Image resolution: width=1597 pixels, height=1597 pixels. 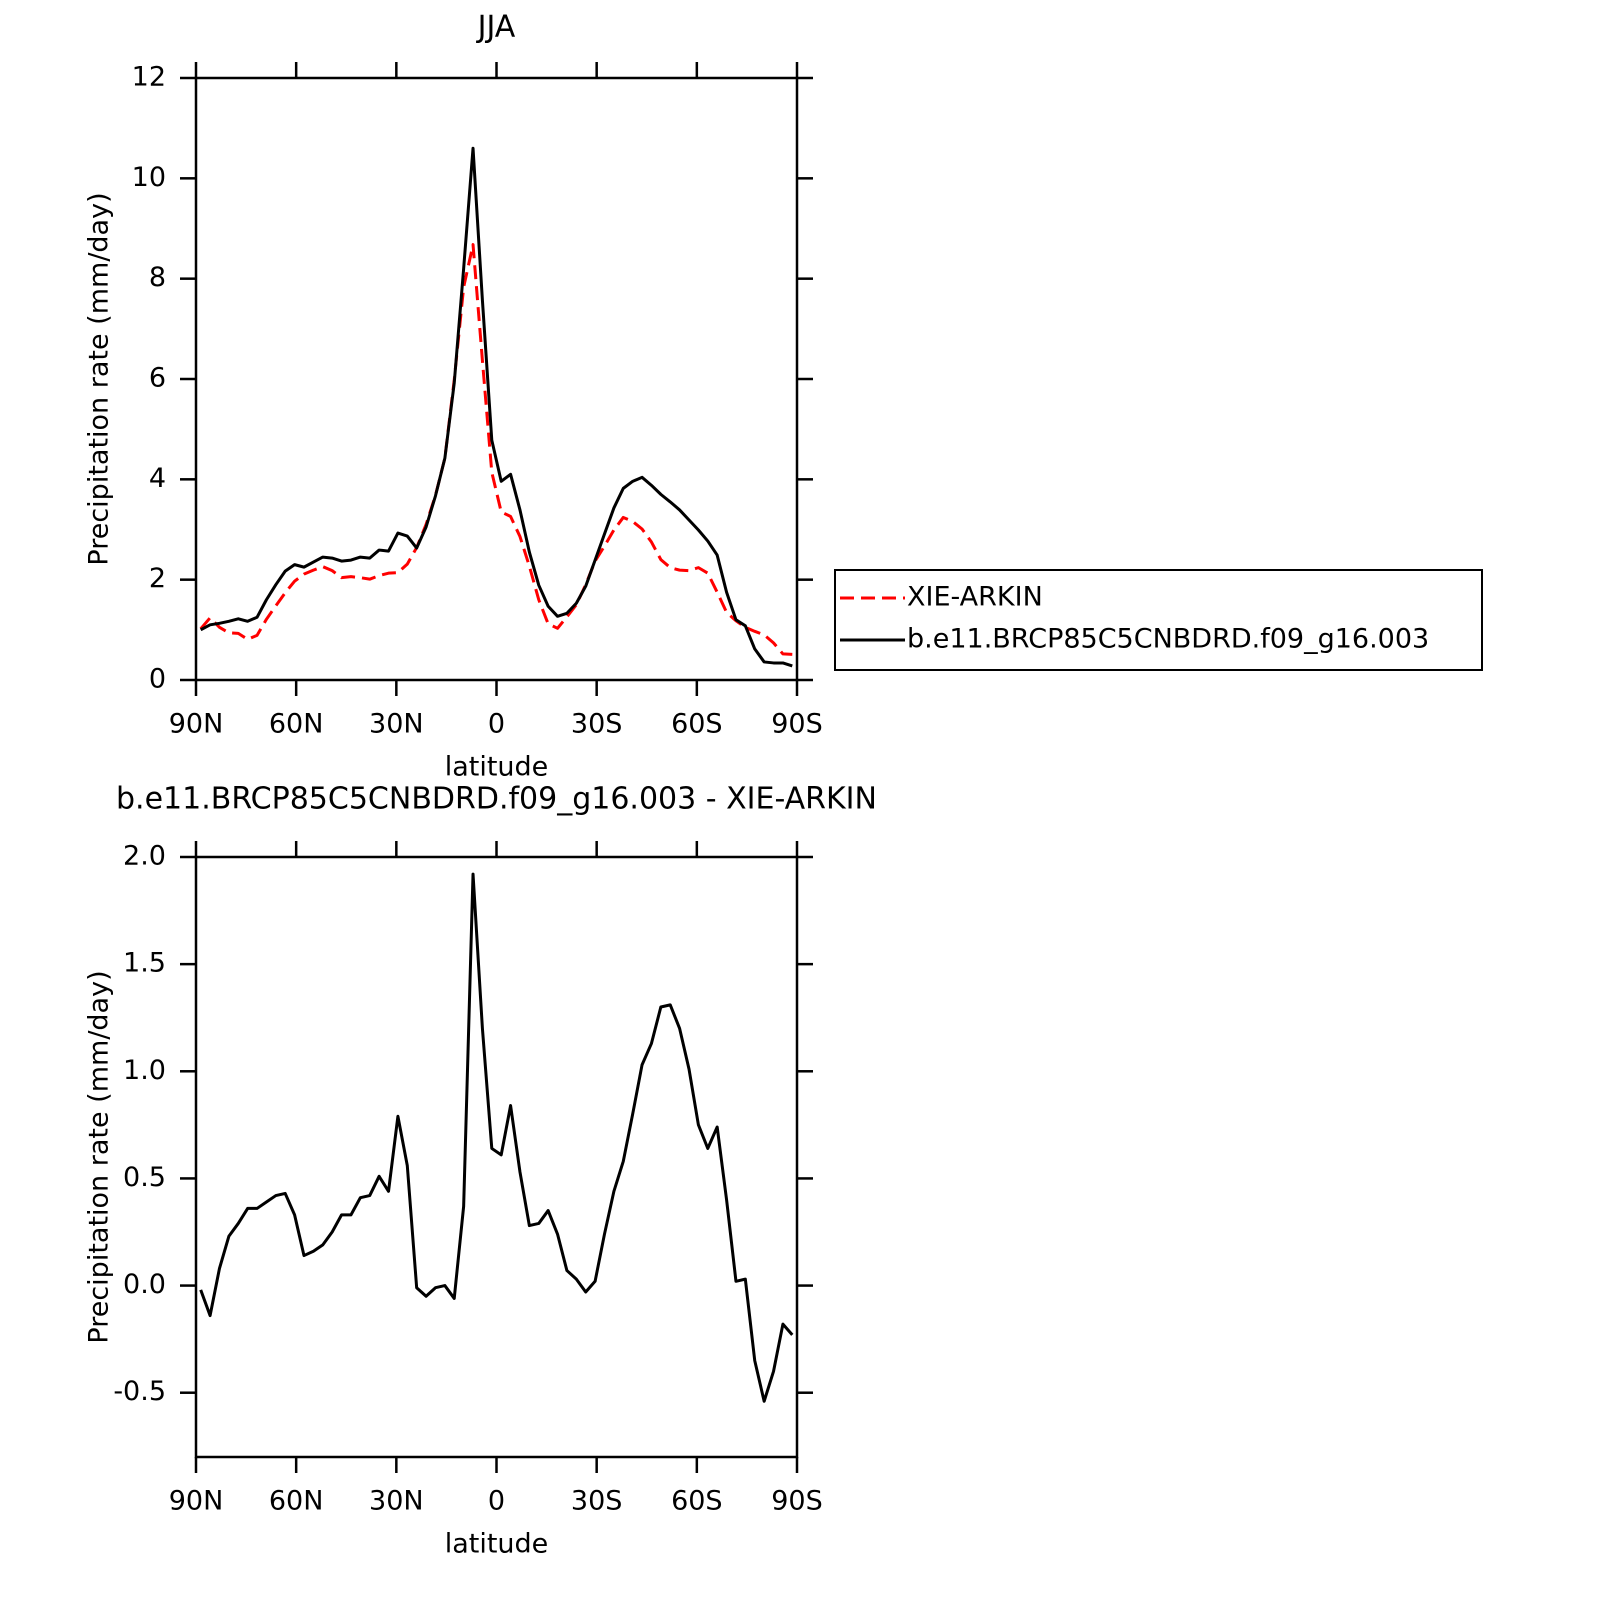 What do you see at coordinates (157, 478) in the screenshot?
I see `y-tick-label: 4` at bounding box center [157, 478].